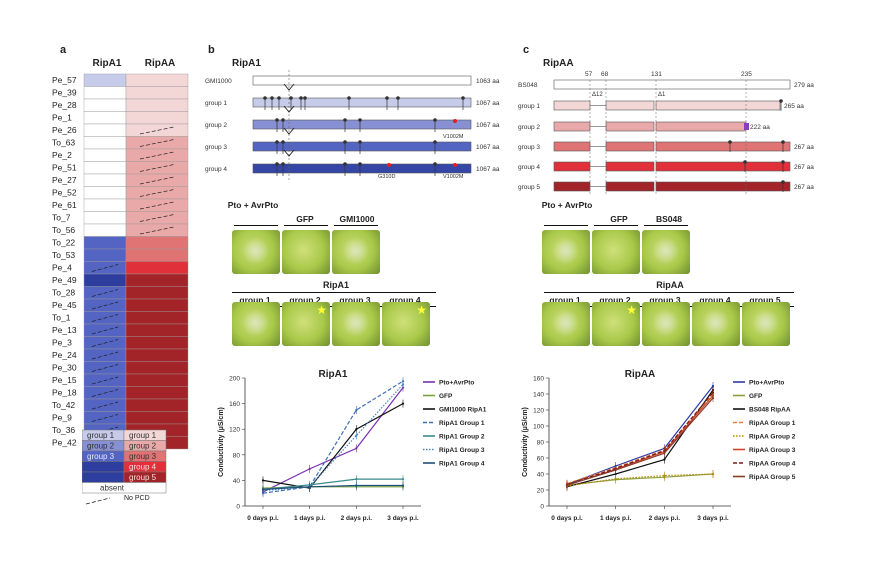 This screenshot has height=580, width=880. Describe the element at coordinates (421, 310) in the screenshot. I see `star-icon: ★` at that location.